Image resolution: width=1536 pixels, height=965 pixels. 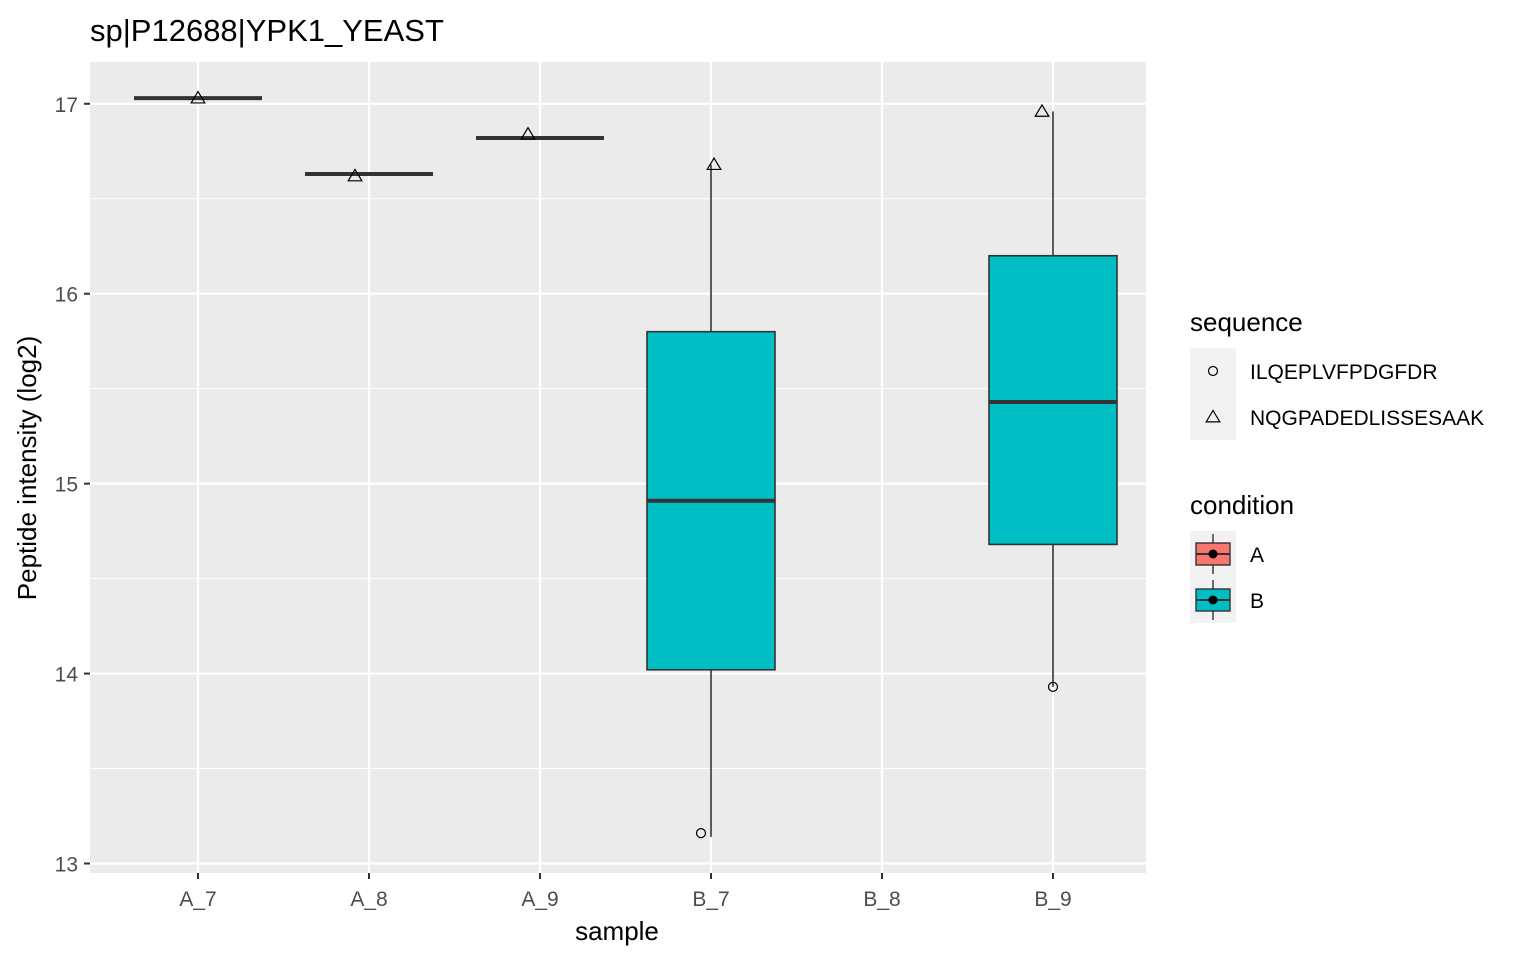 What do you see at coordinates (67, 675) in the screenshot?
I see `y-tick-label: 14` at bounding box center [67, 675].